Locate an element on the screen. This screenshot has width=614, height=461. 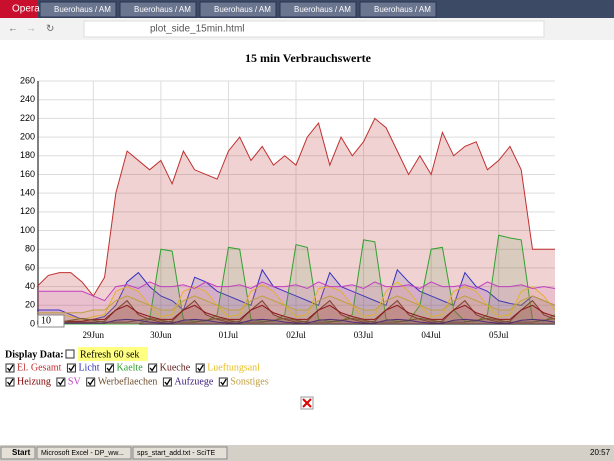
task-scite is located at coordinates (180, 453).